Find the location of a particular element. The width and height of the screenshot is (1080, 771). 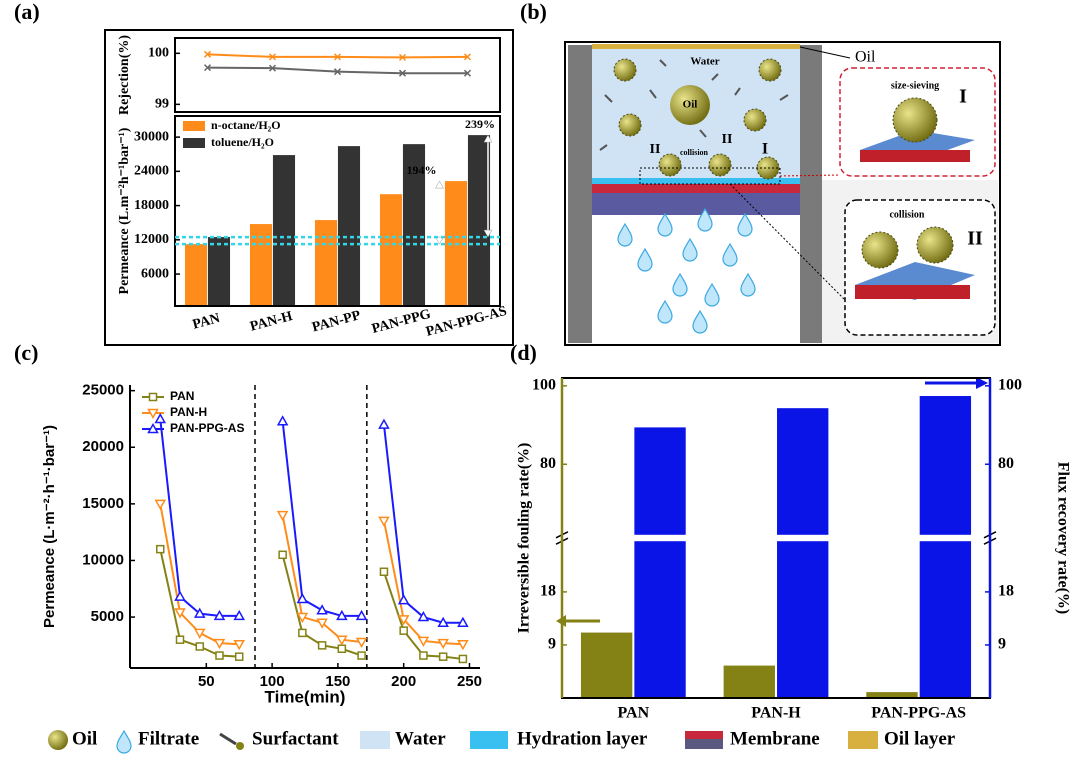

panel-label: (c) is located at coordinates (26, 352).